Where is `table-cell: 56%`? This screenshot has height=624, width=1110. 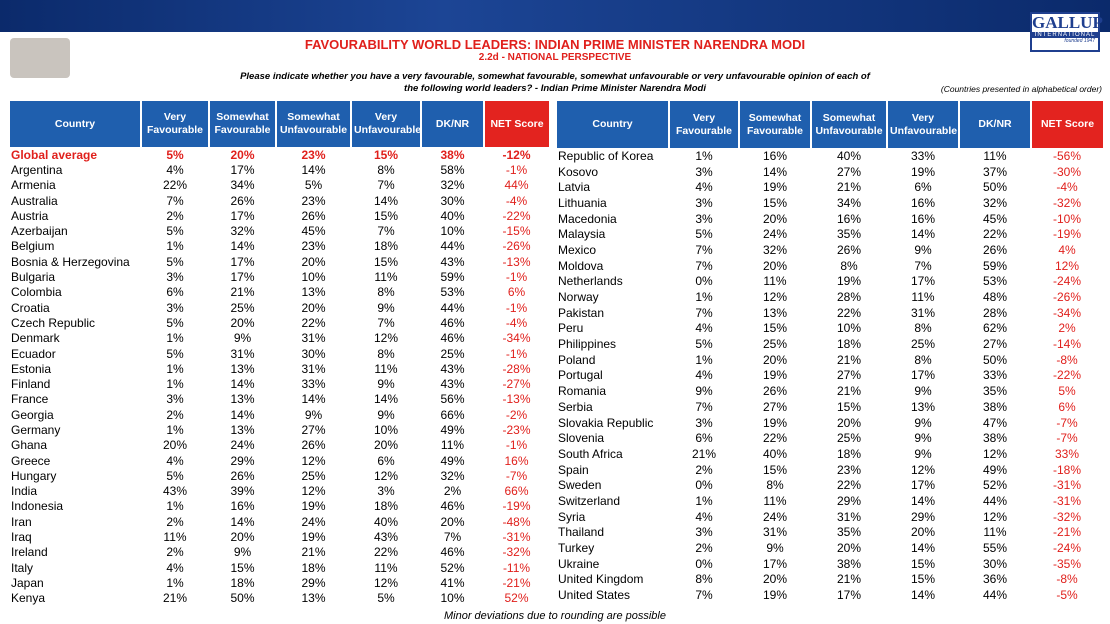
table-cell: 56% is located at coordinates (452, 399).